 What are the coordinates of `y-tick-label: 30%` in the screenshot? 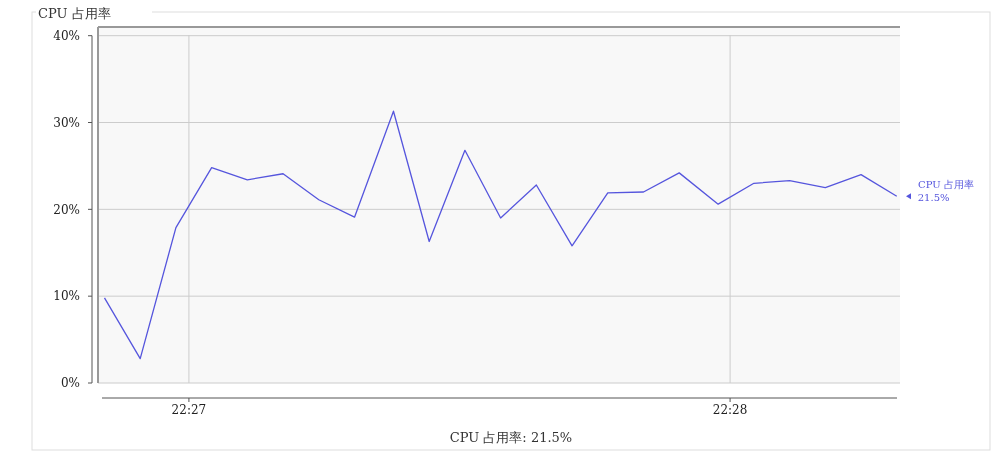 It's located at (66, 122).